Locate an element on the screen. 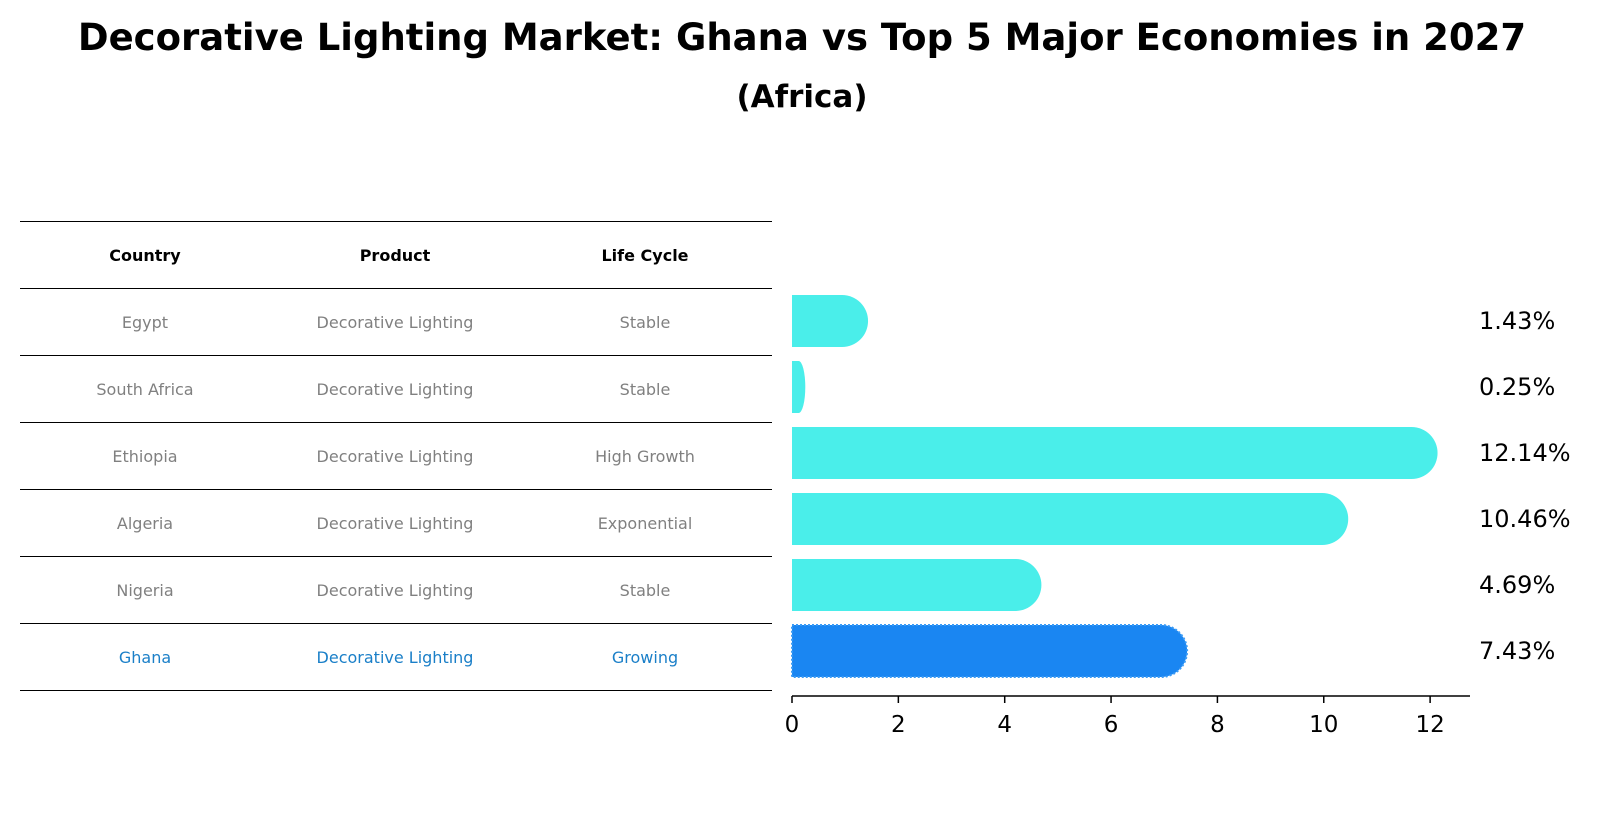 The height and width of the screenshot is (823, 1604). table-row: Nigeria Decorative Lighting Stable is located at coordinates (396, 590).